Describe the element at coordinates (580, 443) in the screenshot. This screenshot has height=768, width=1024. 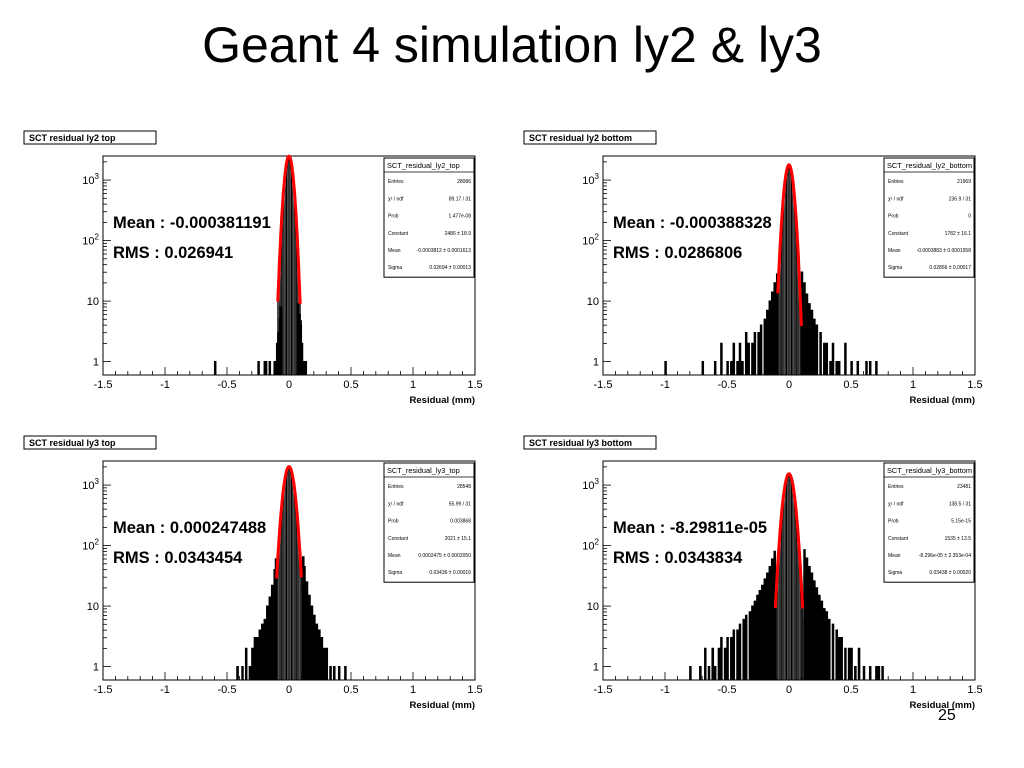
I see `panel-title: SCT residual ly3 bottom` at that location.